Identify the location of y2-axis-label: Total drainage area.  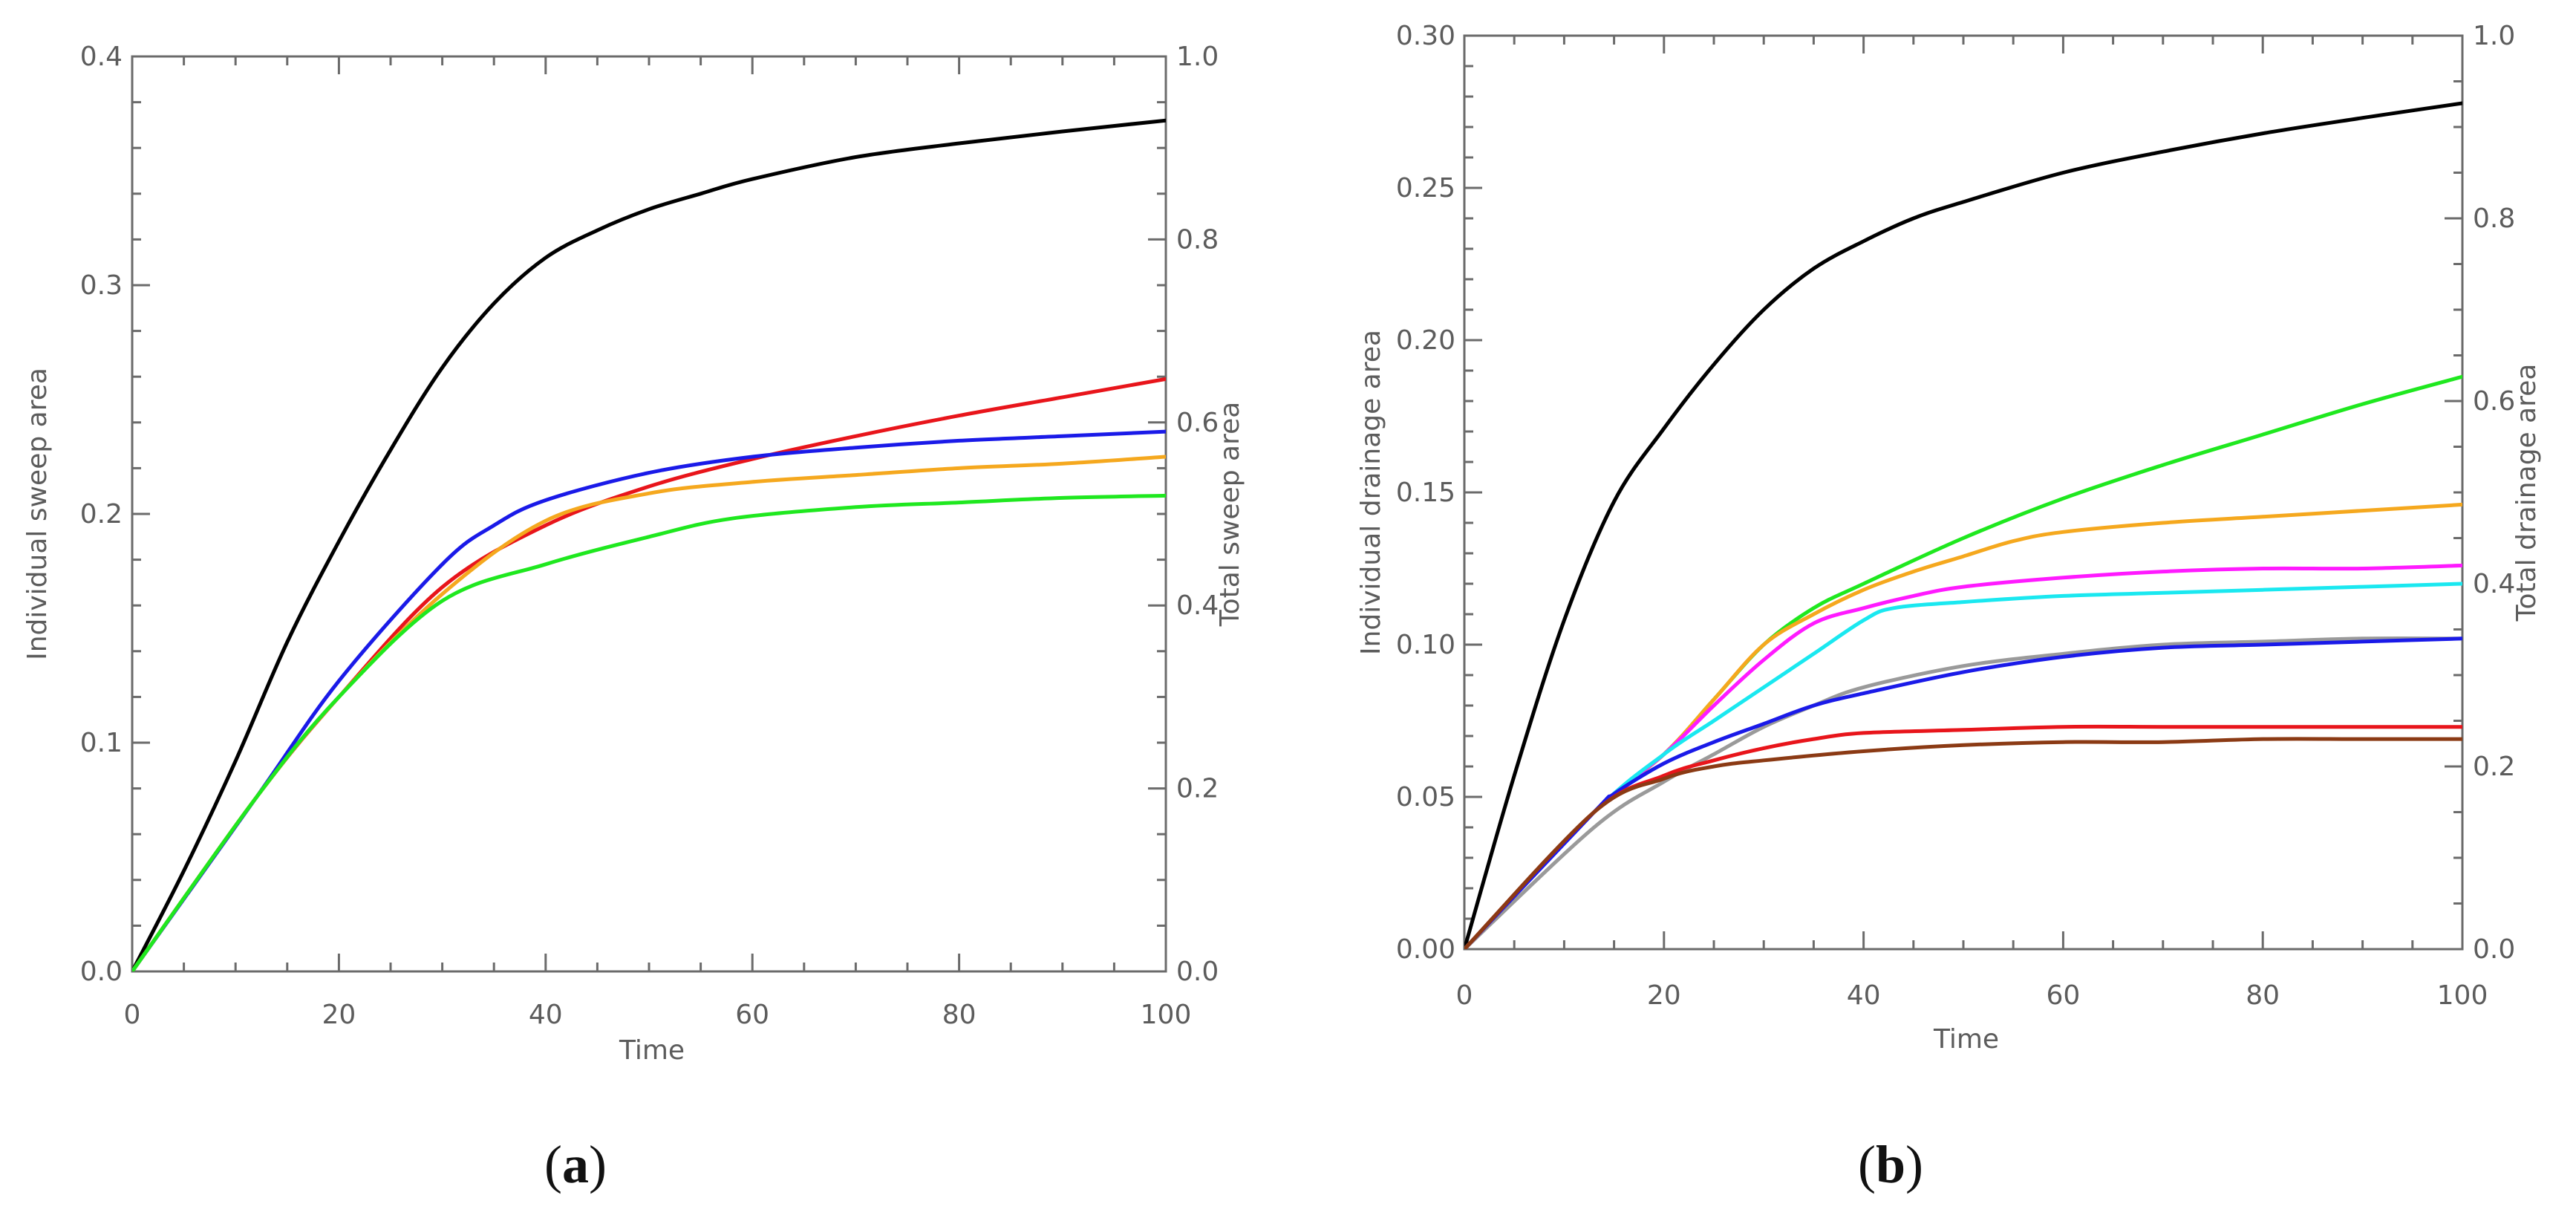
(2526, 493).